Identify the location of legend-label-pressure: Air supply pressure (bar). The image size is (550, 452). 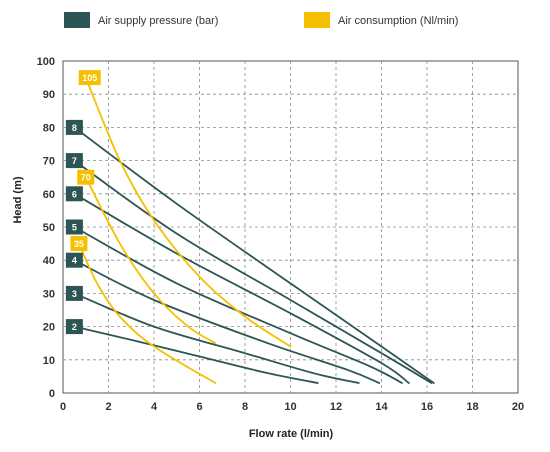
(158, 21).